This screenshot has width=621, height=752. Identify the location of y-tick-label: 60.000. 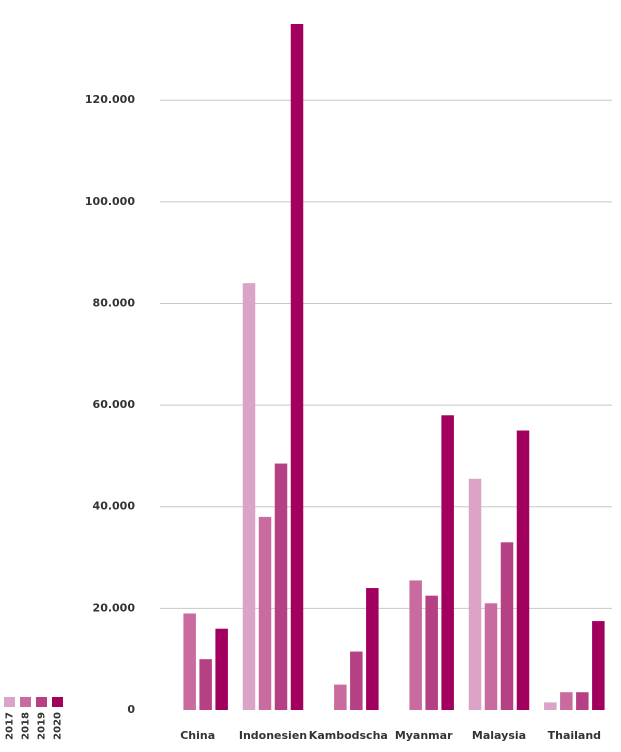
(114, 404).